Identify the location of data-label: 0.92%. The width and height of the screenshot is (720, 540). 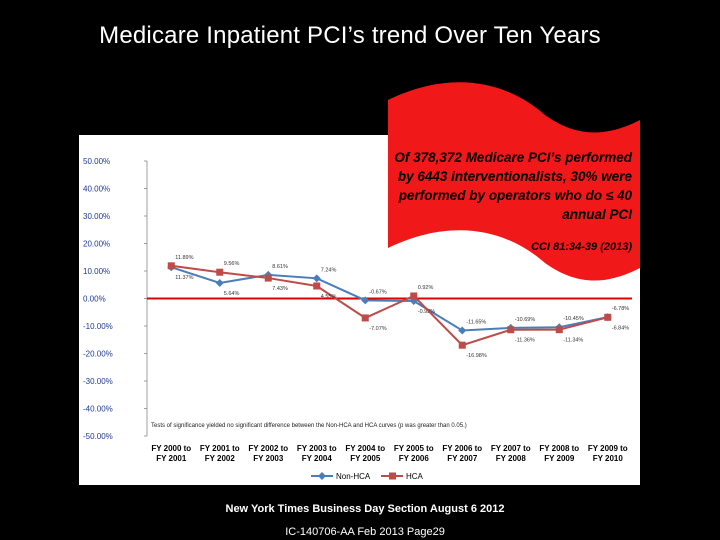
(426, 288).